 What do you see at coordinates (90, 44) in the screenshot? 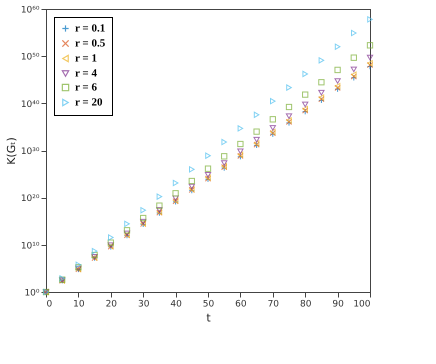
I see `legend-label: r = 0.5` at bounding box center [90, 44].